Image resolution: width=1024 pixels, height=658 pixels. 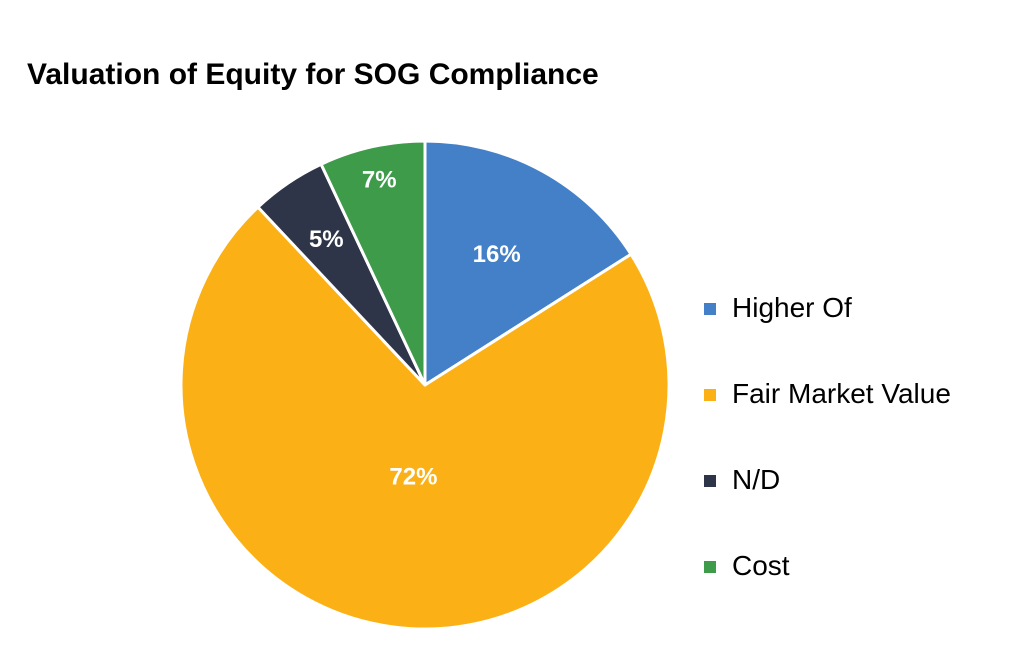 What do you see at coordinates (792, 307) in the screenshot?
I see `legend-label-higher-of: Higher Of` at bounding box center [792, 307].